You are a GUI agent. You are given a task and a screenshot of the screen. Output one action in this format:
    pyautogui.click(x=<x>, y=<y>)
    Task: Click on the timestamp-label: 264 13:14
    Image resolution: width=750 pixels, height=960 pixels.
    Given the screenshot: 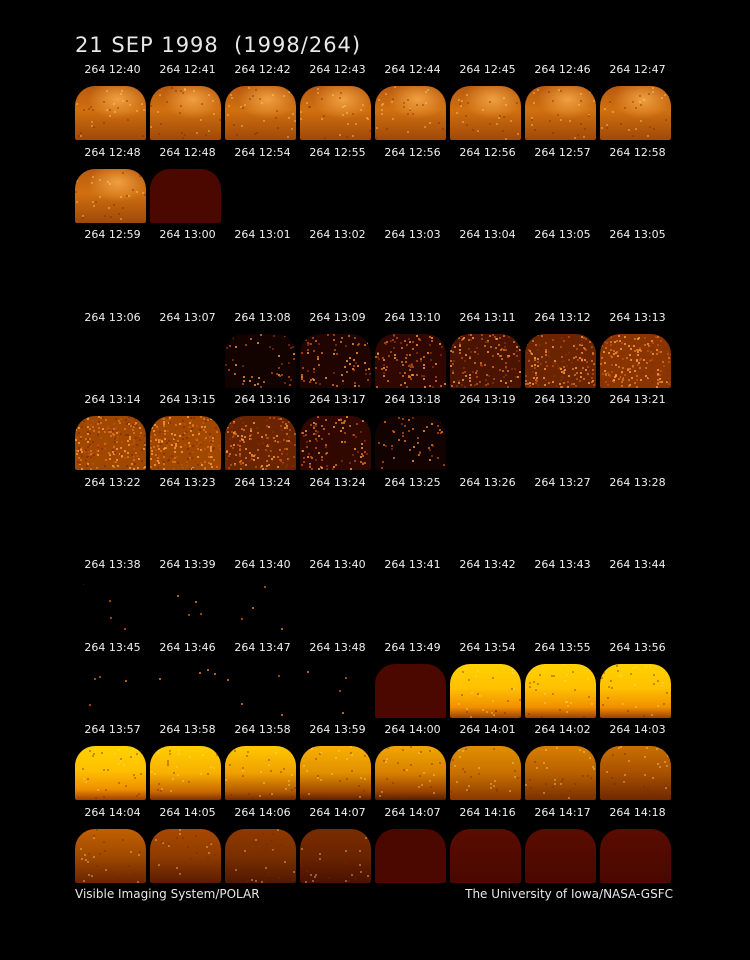 What is the action you would take?
    pyautogui.click(x=112, y=399)
    